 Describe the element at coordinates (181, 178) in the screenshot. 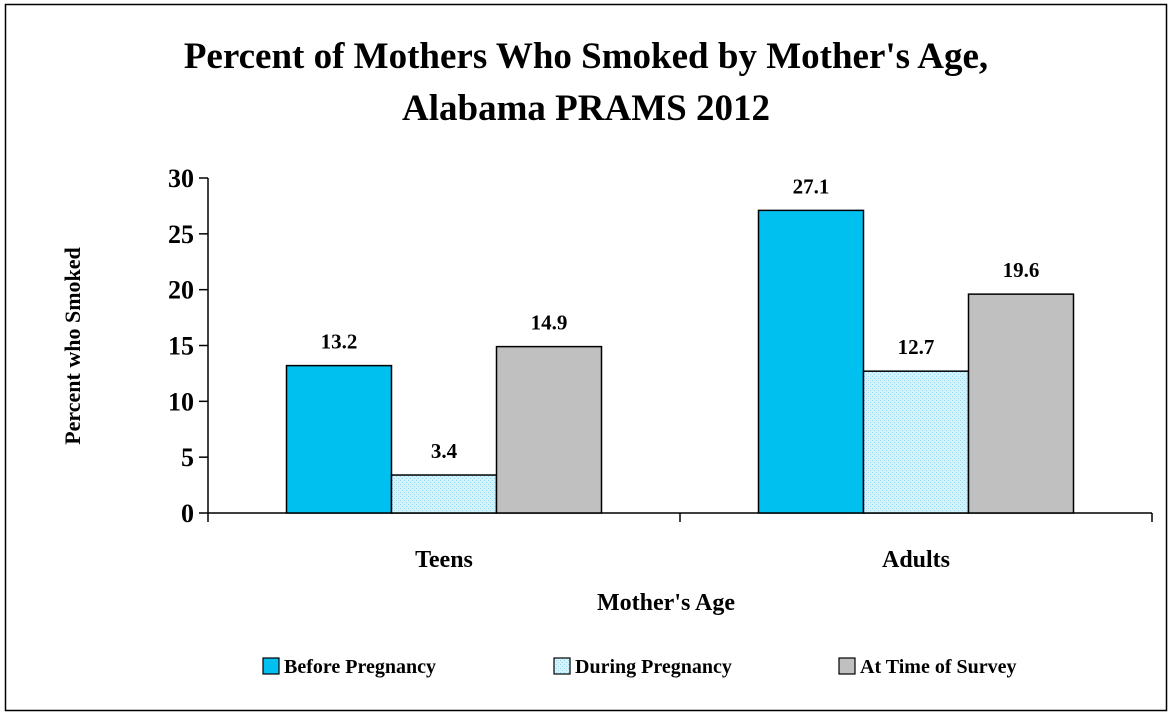

I see `y-tick-label: 30` at that location.